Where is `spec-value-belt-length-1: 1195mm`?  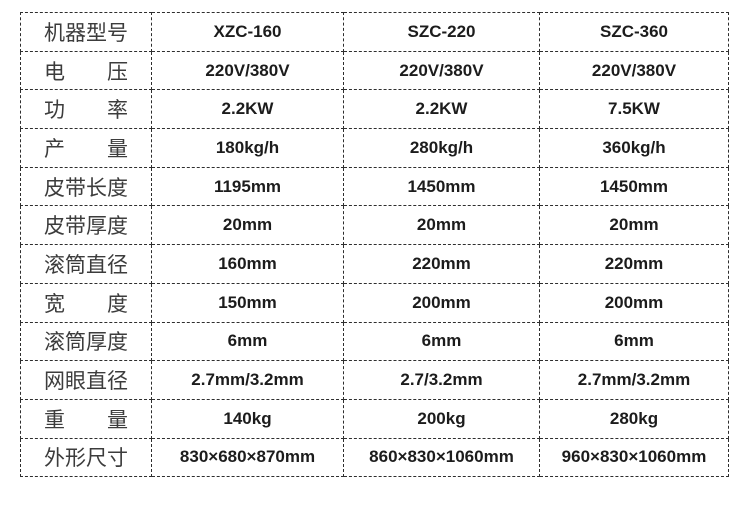 spec-value-belt-length-1: 1195mm is located at coordinates (247, 186).